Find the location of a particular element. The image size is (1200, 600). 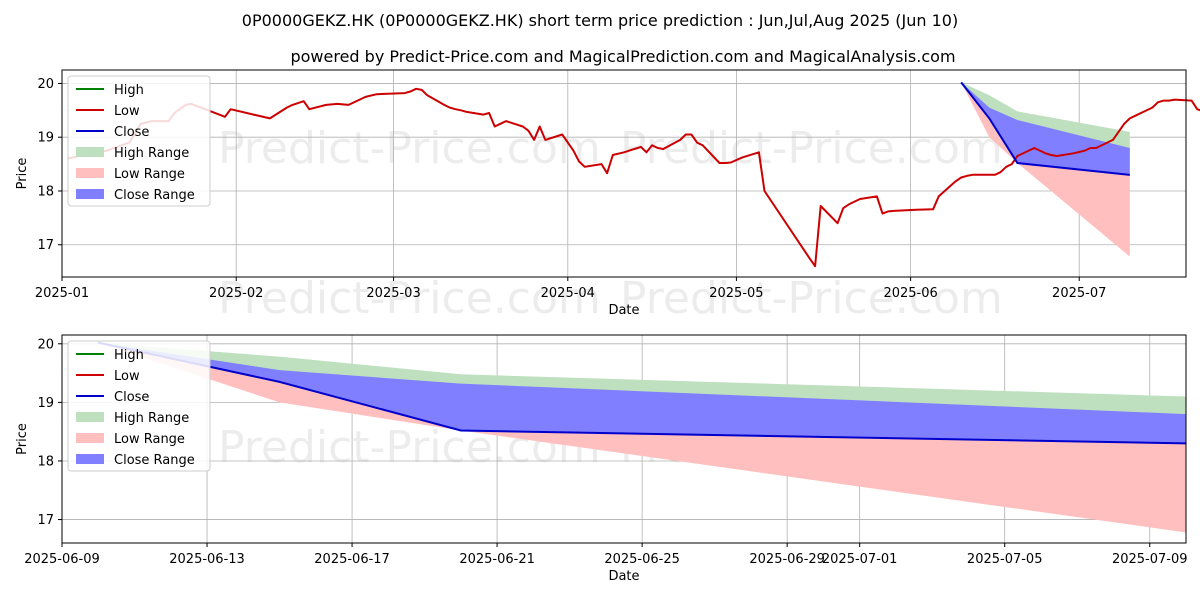

x-tick-label: 2025-07 is located at coordinates (1079, 293).